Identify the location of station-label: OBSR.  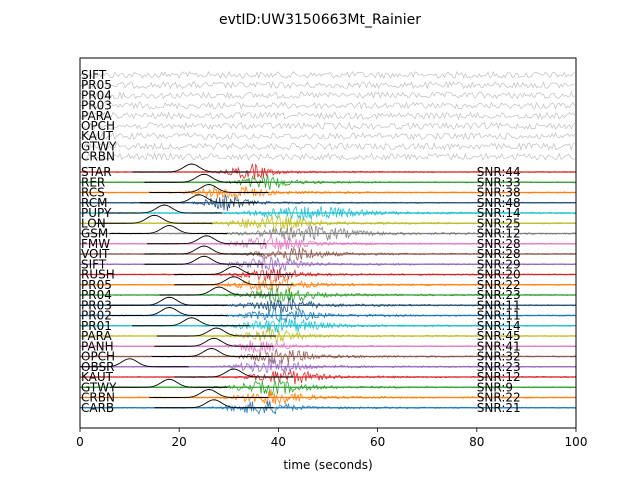
(97, 367).